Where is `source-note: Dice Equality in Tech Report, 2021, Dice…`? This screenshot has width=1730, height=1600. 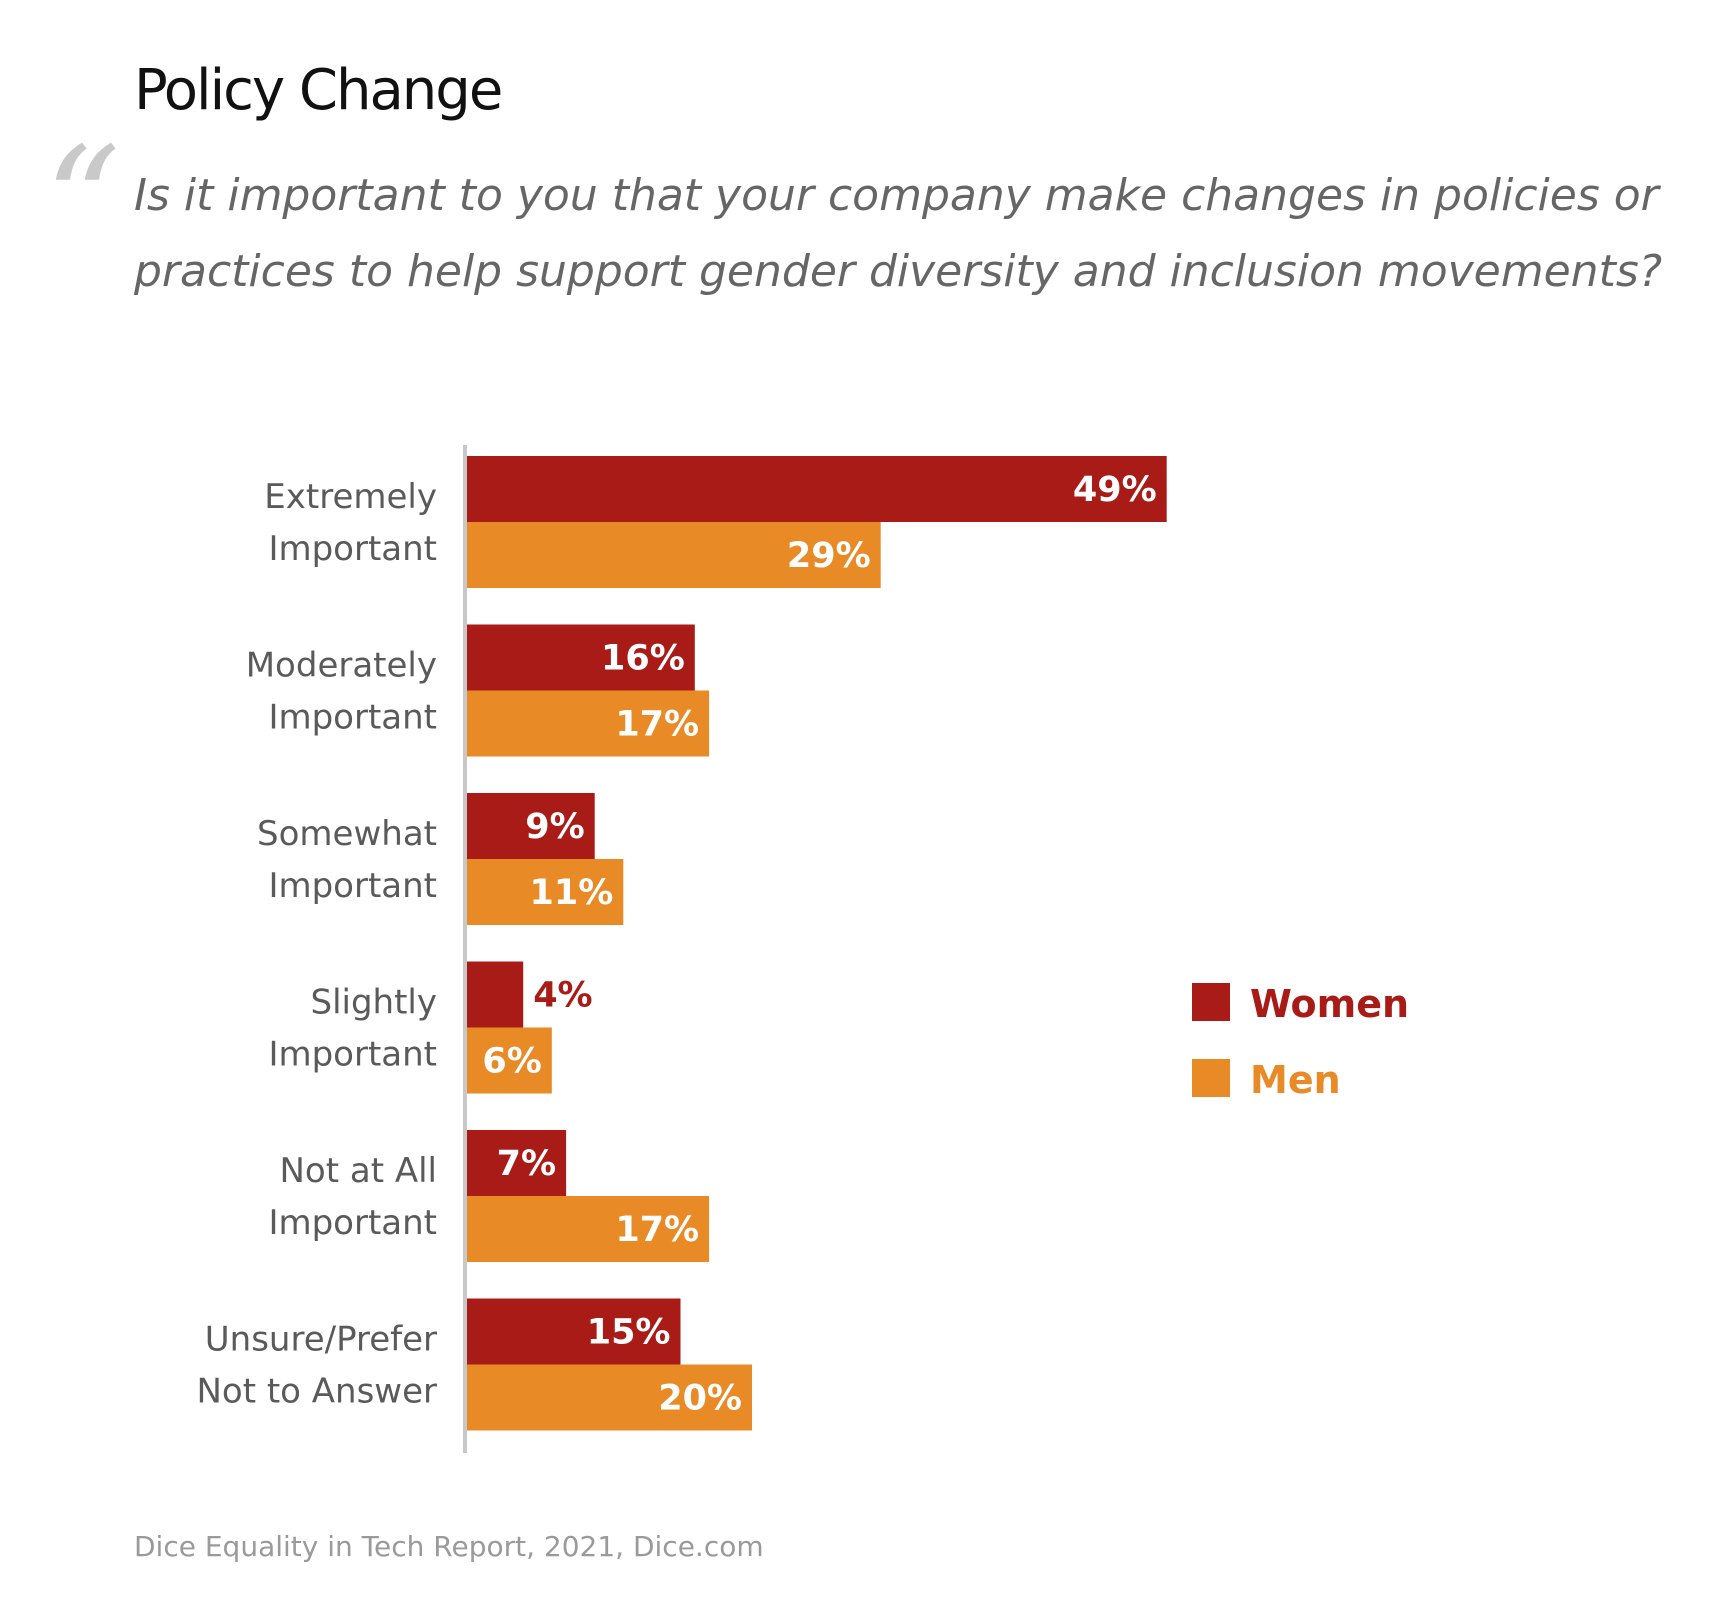 source-note: Dice Equality in Tech Report, 2021, Dice… is located at coordinates (449, 1546).